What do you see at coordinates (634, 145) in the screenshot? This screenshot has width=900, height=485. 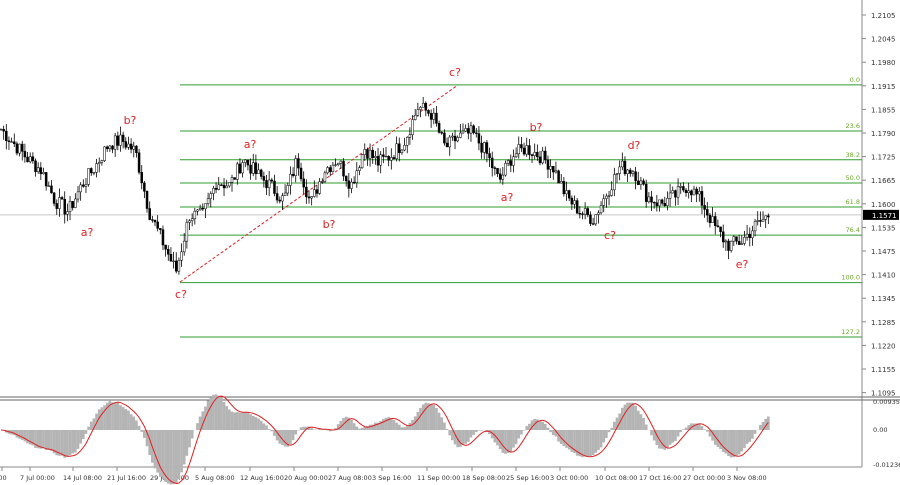 I see `wave-label: d?` at bounding box center [634, 145].